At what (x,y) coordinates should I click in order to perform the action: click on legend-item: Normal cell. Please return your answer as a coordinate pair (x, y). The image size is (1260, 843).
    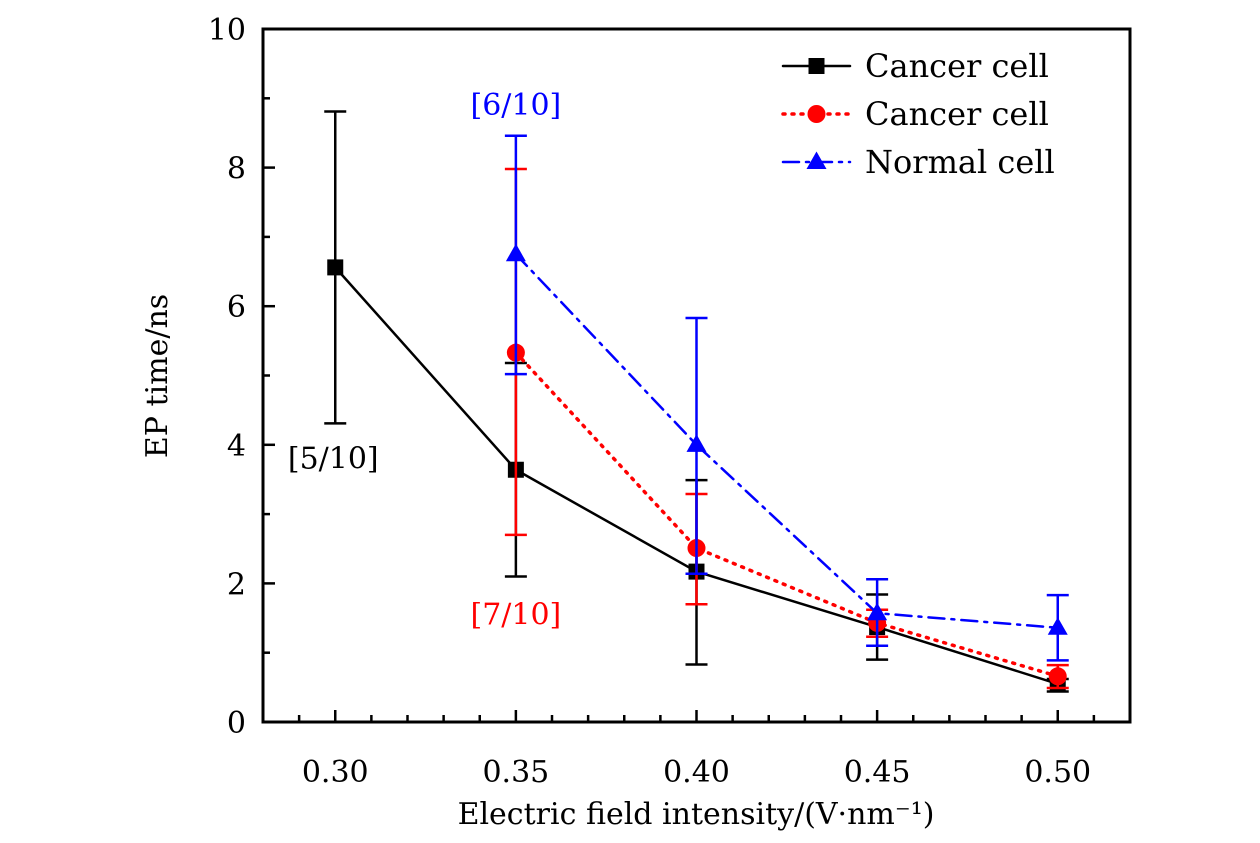
    Looking at the image, I should click on (918, 162).